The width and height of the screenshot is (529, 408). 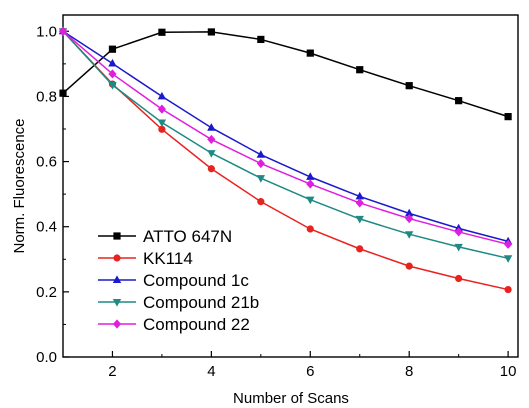 What do you see at coordinates (211, 371) in the screenshot?
I see `x-tick-label: 4` at bounding box center [211, 371].